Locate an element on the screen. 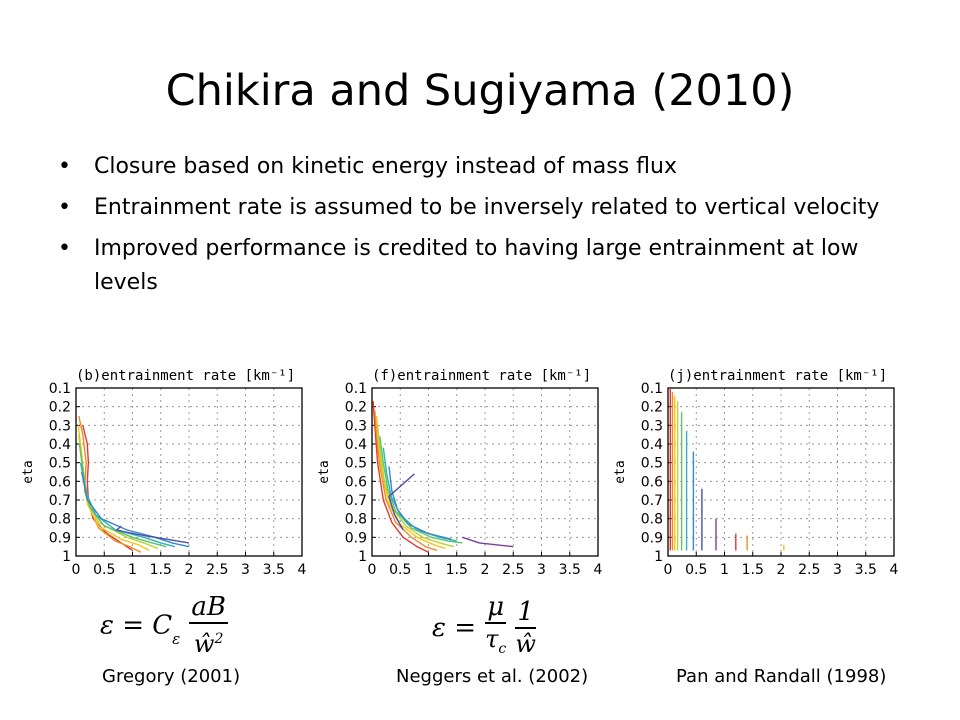 The image size is (960, 720). equation-numerator: 1 is located at coordinates (525, 612).